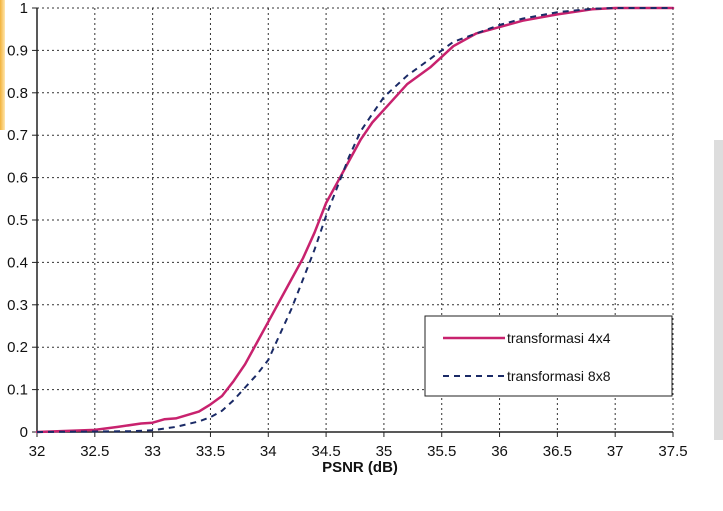  What do you see at coordinates (94, 451) in the screenshot?
I see `x-tick-label: 32.5` at bounding box center [94, 451].